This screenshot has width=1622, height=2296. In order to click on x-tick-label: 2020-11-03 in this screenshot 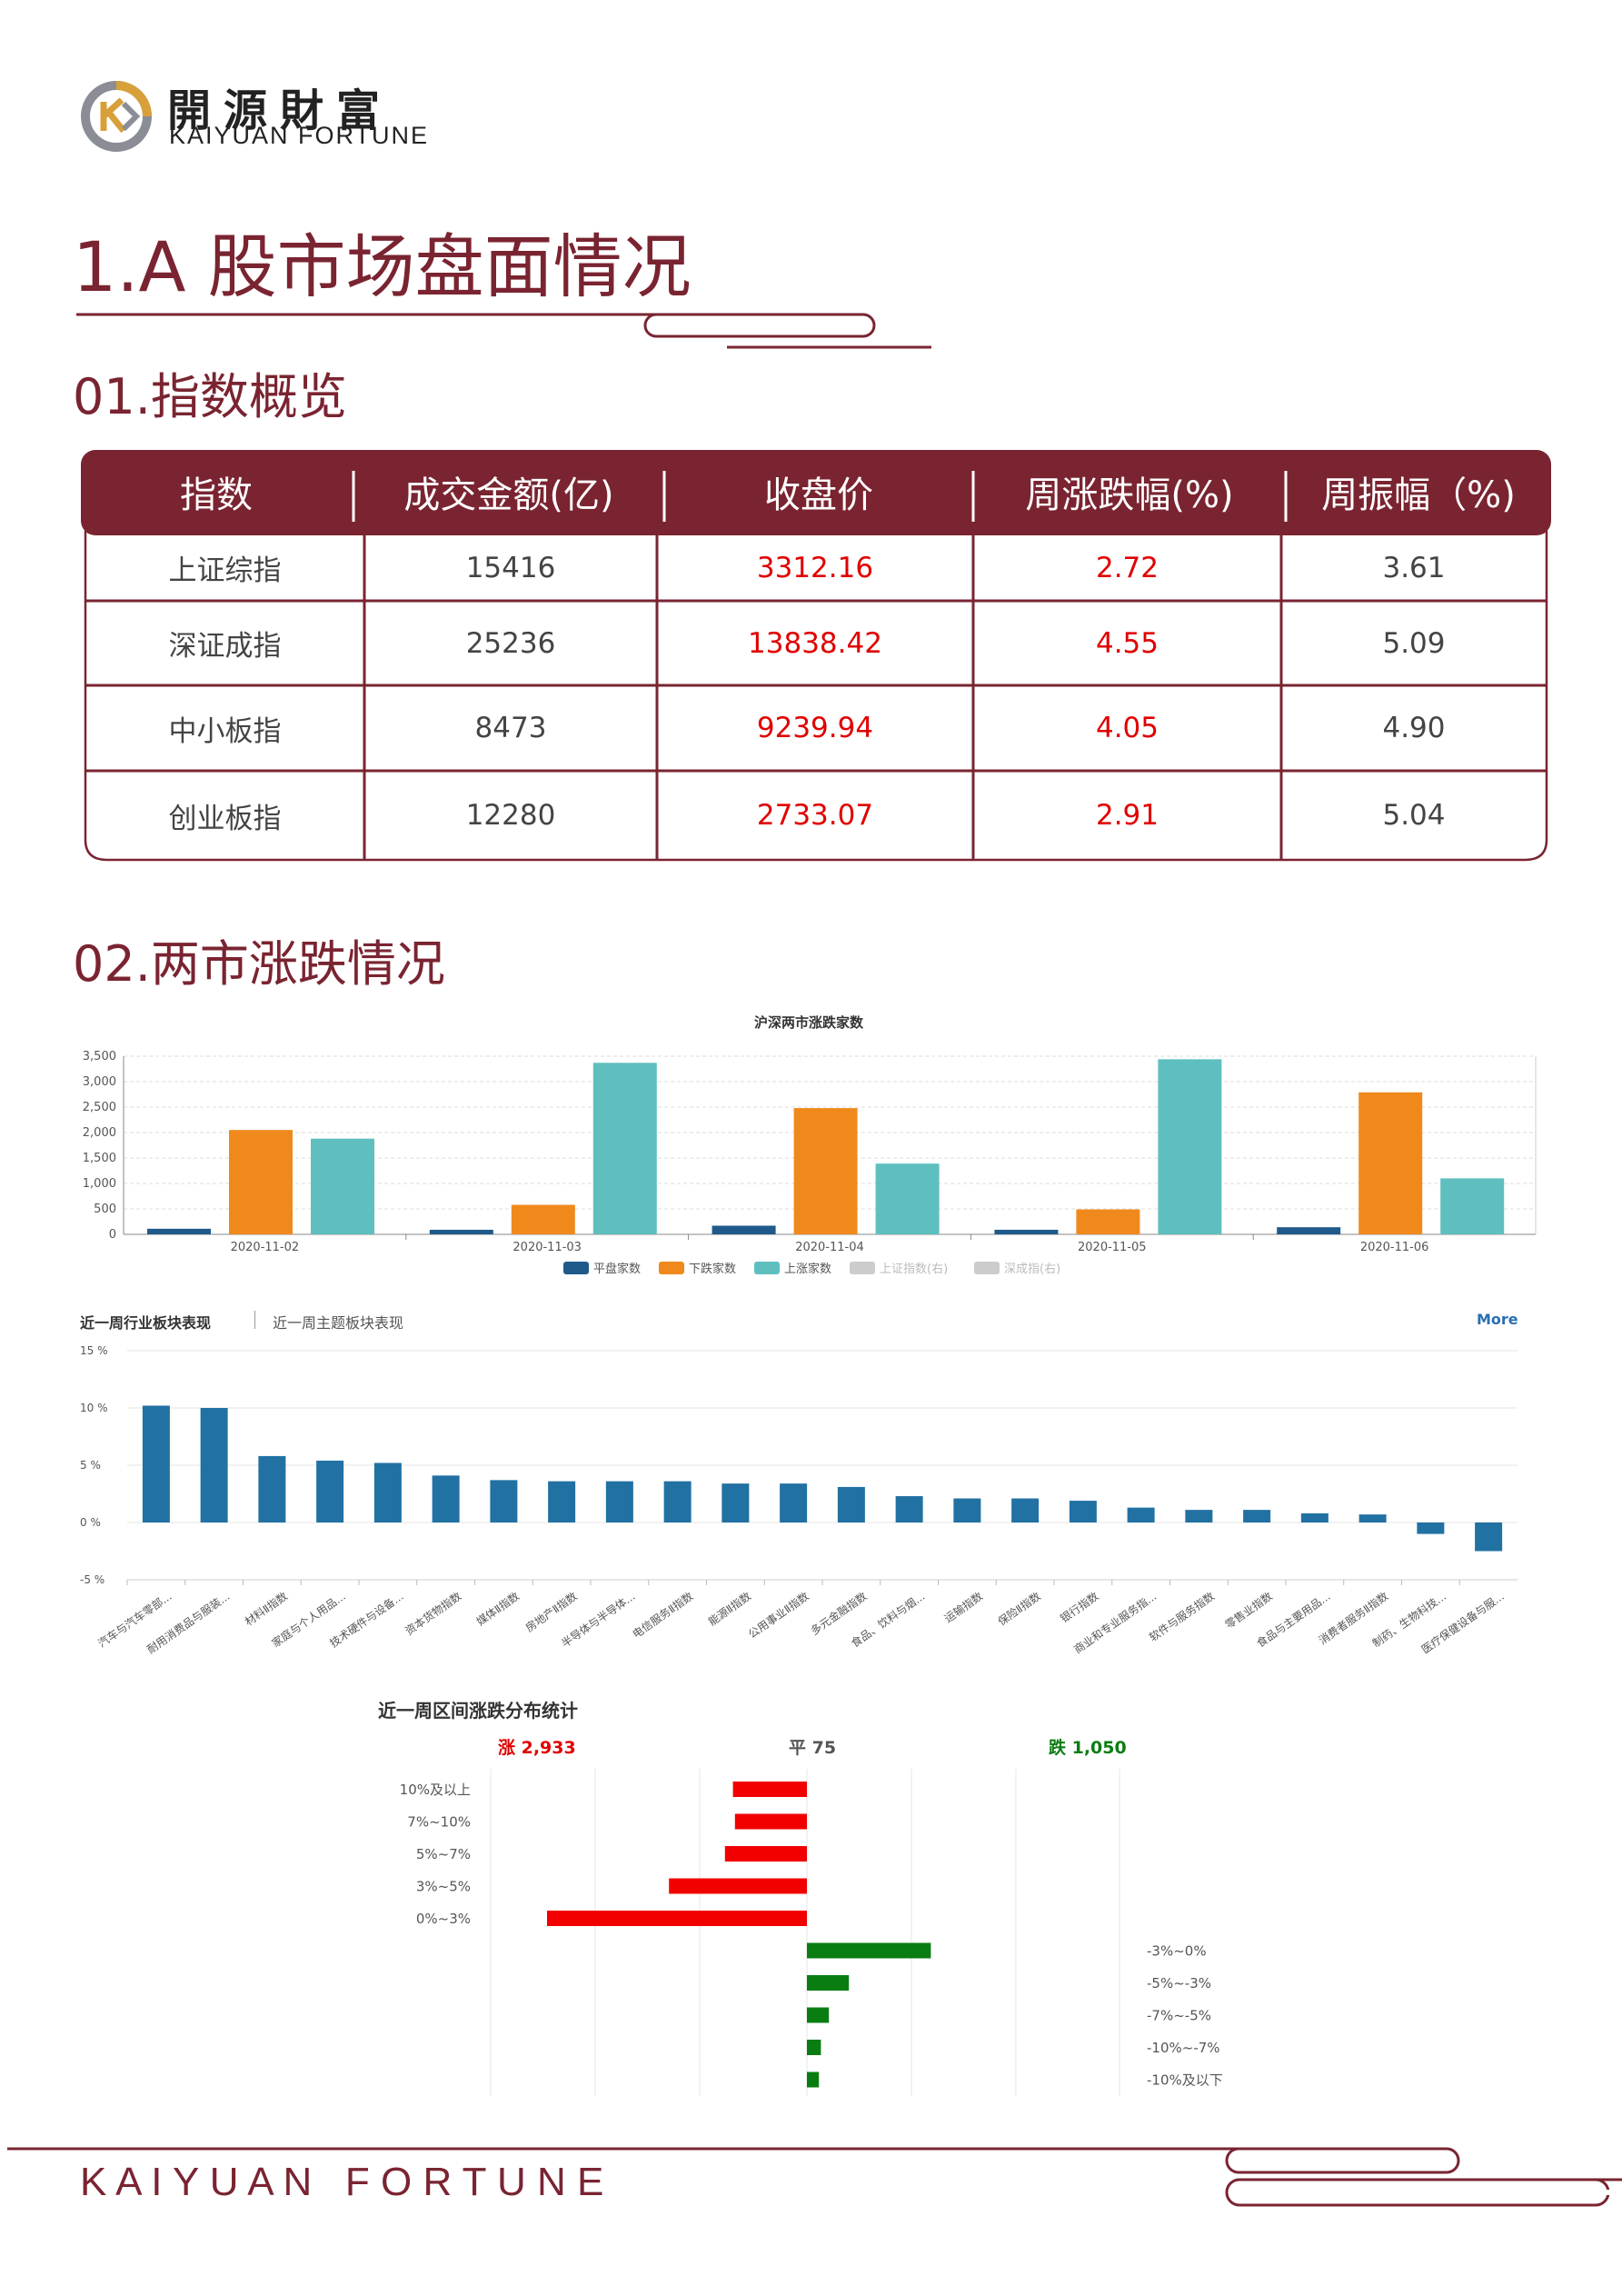, I will do `click(547, 1247)`.